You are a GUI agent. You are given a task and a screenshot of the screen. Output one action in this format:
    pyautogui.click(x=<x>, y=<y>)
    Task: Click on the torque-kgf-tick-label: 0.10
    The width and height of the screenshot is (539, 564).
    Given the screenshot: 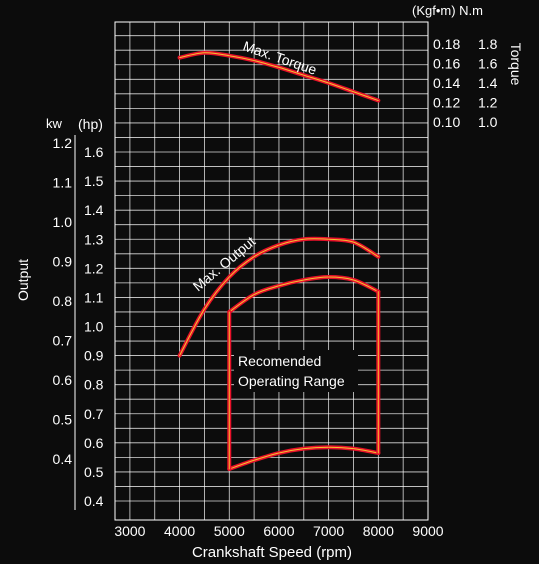 What is the action you would take?
    pyautogui.click(x=446, y=122)
    